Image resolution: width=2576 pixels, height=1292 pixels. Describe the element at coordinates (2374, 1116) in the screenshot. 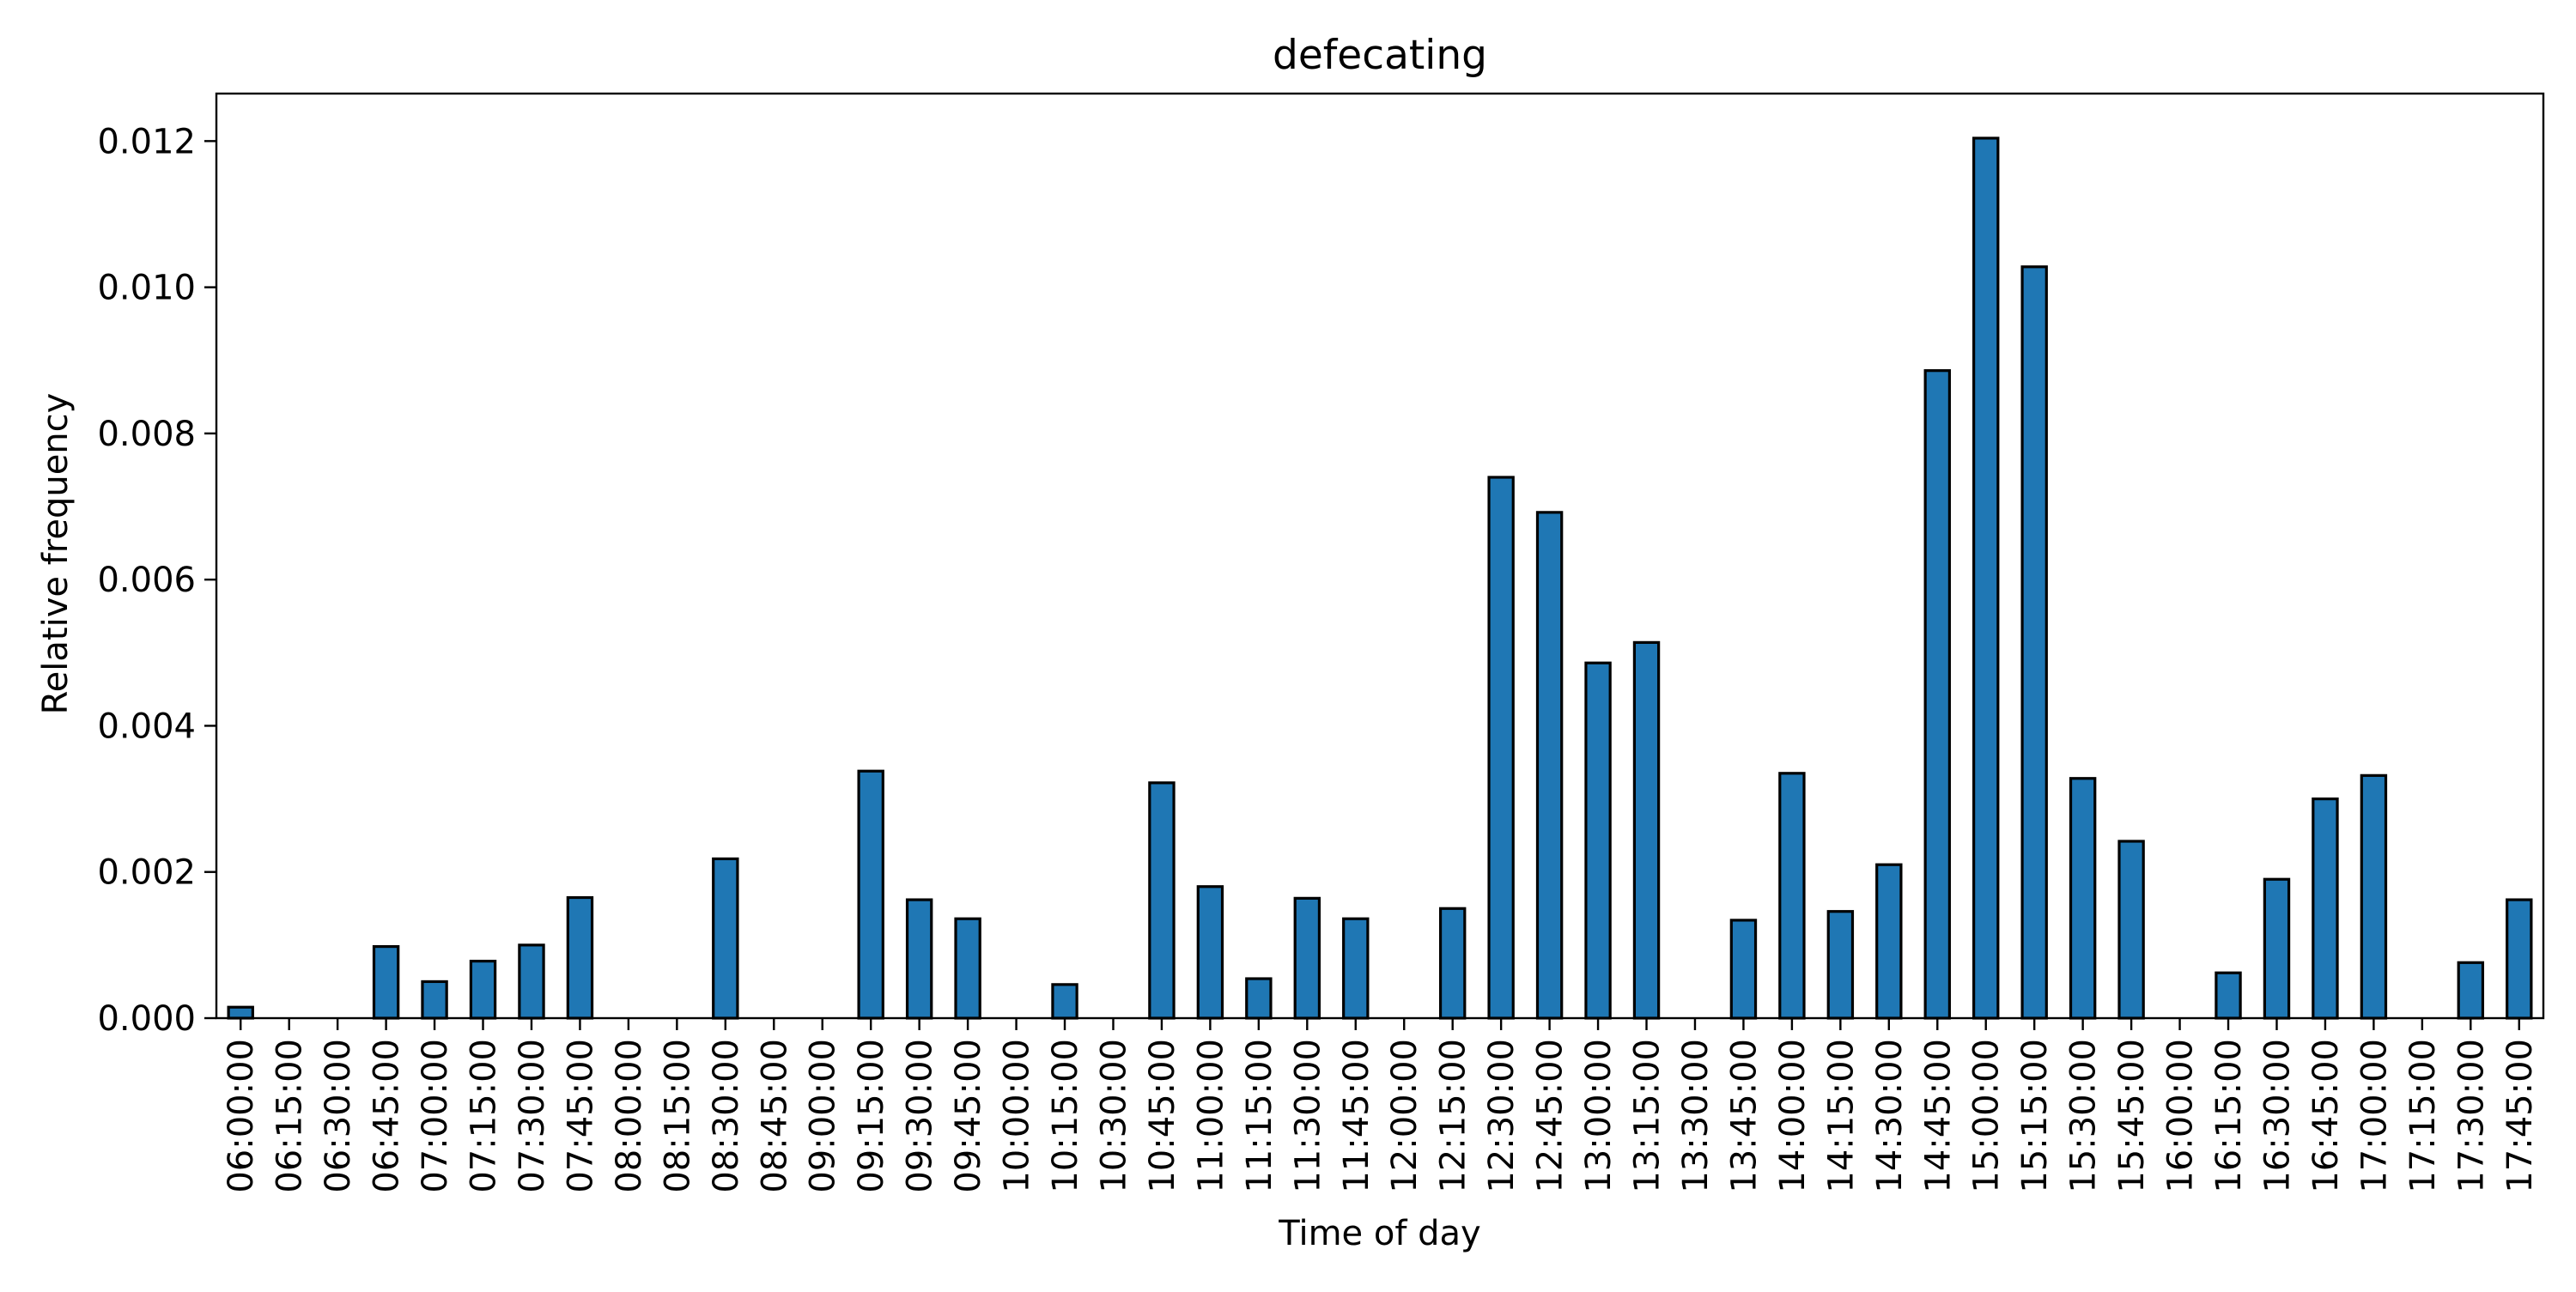

I see `x-tick-label: 17:00:00` at that location.